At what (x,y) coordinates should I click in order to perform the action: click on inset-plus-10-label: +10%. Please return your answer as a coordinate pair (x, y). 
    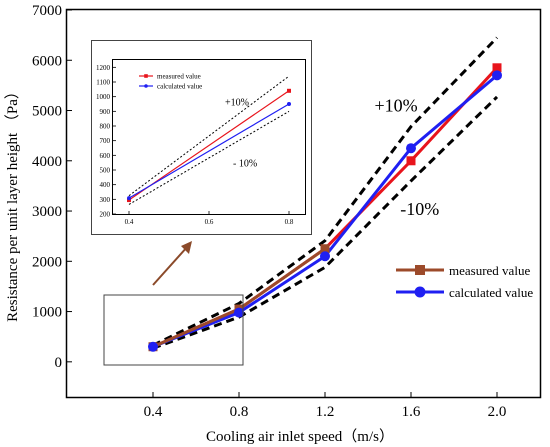
    Looking at the image, I should click on (237, 102).